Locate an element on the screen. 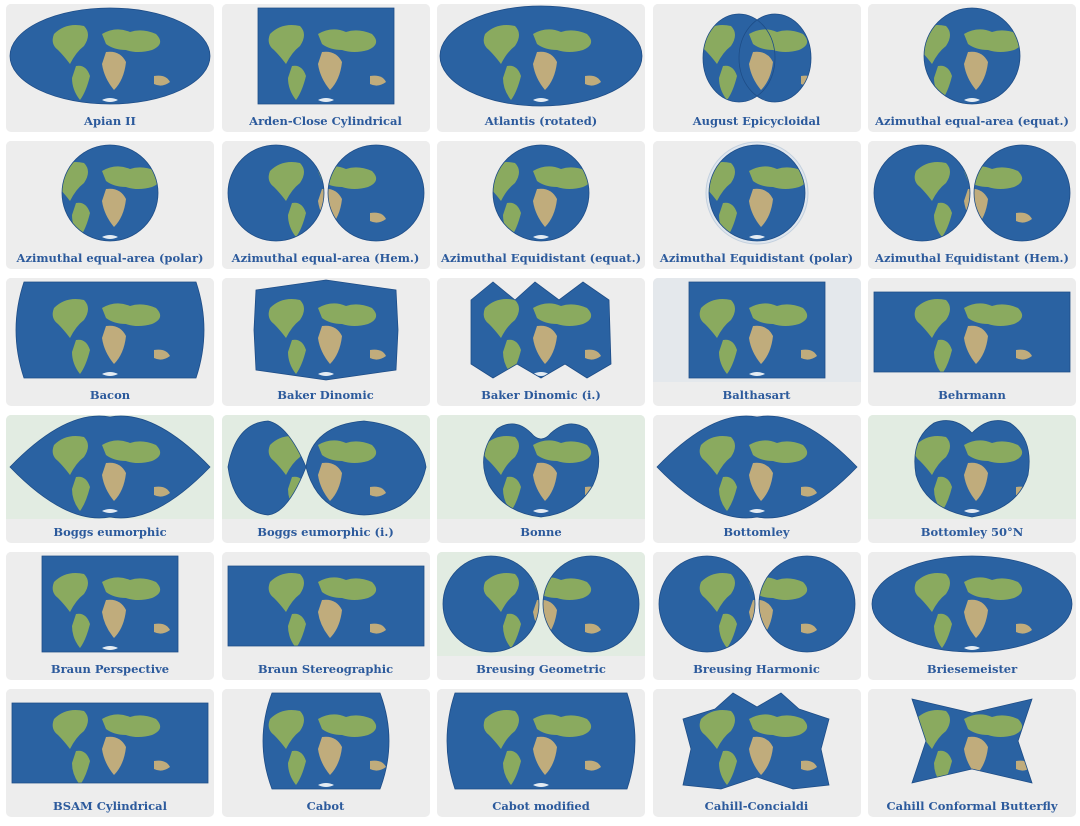  projection-name: Cabot is located at coordinates (325, 806).